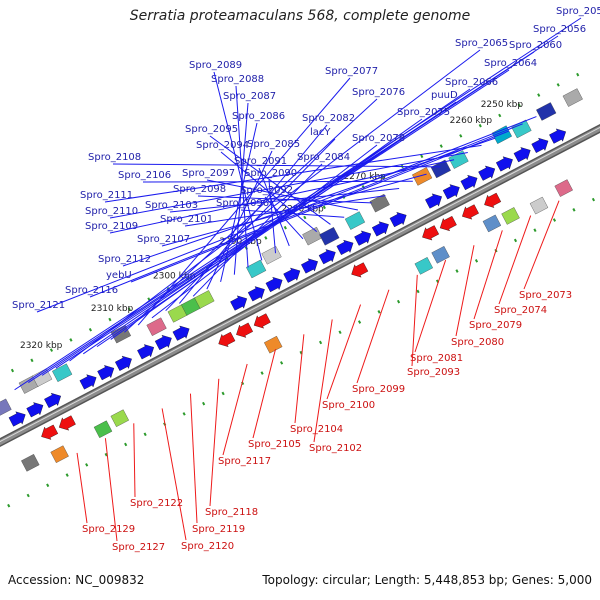  What do you see at coordinates (364, 177) in the screenshot?
I see `tick-label: 2270 kbp` at bounding box center [364, 177].